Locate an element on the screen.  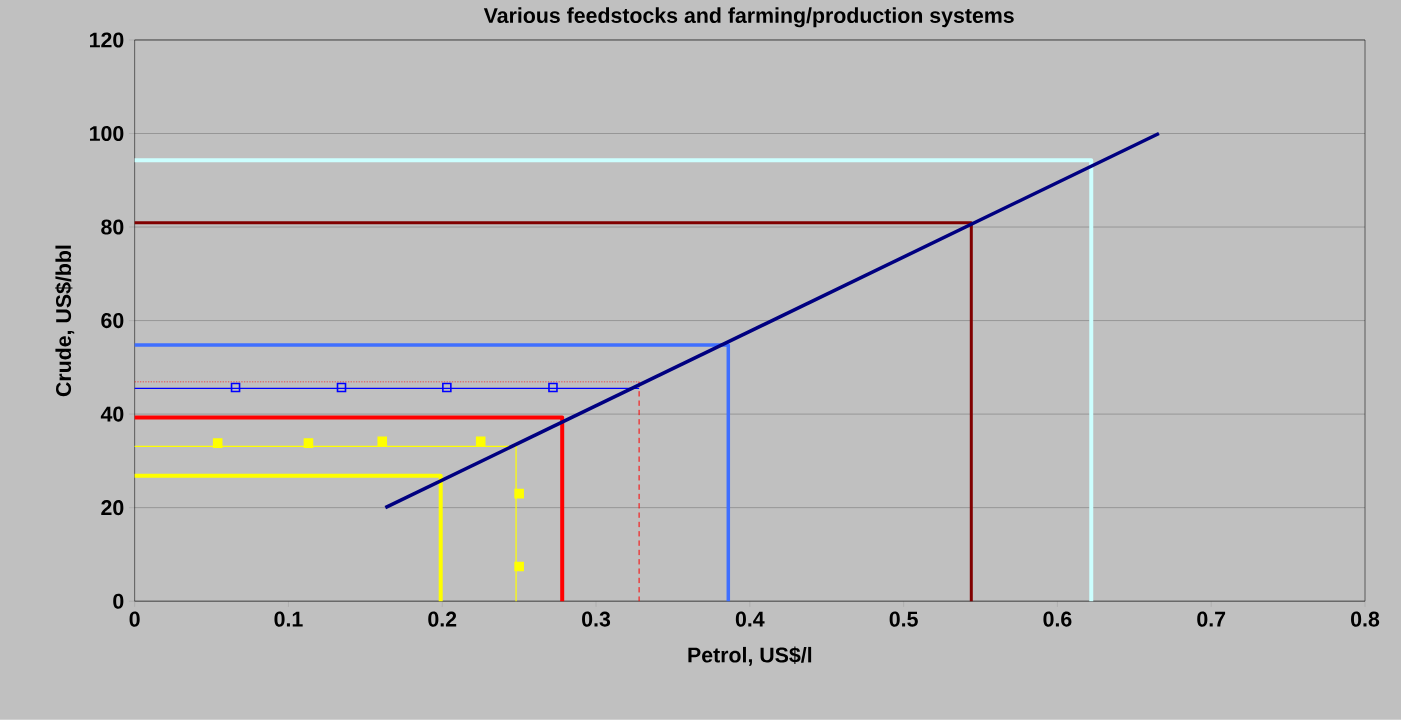
chart-title: Various feedstocks and farming/production systems is located at coordinates (748, 17).